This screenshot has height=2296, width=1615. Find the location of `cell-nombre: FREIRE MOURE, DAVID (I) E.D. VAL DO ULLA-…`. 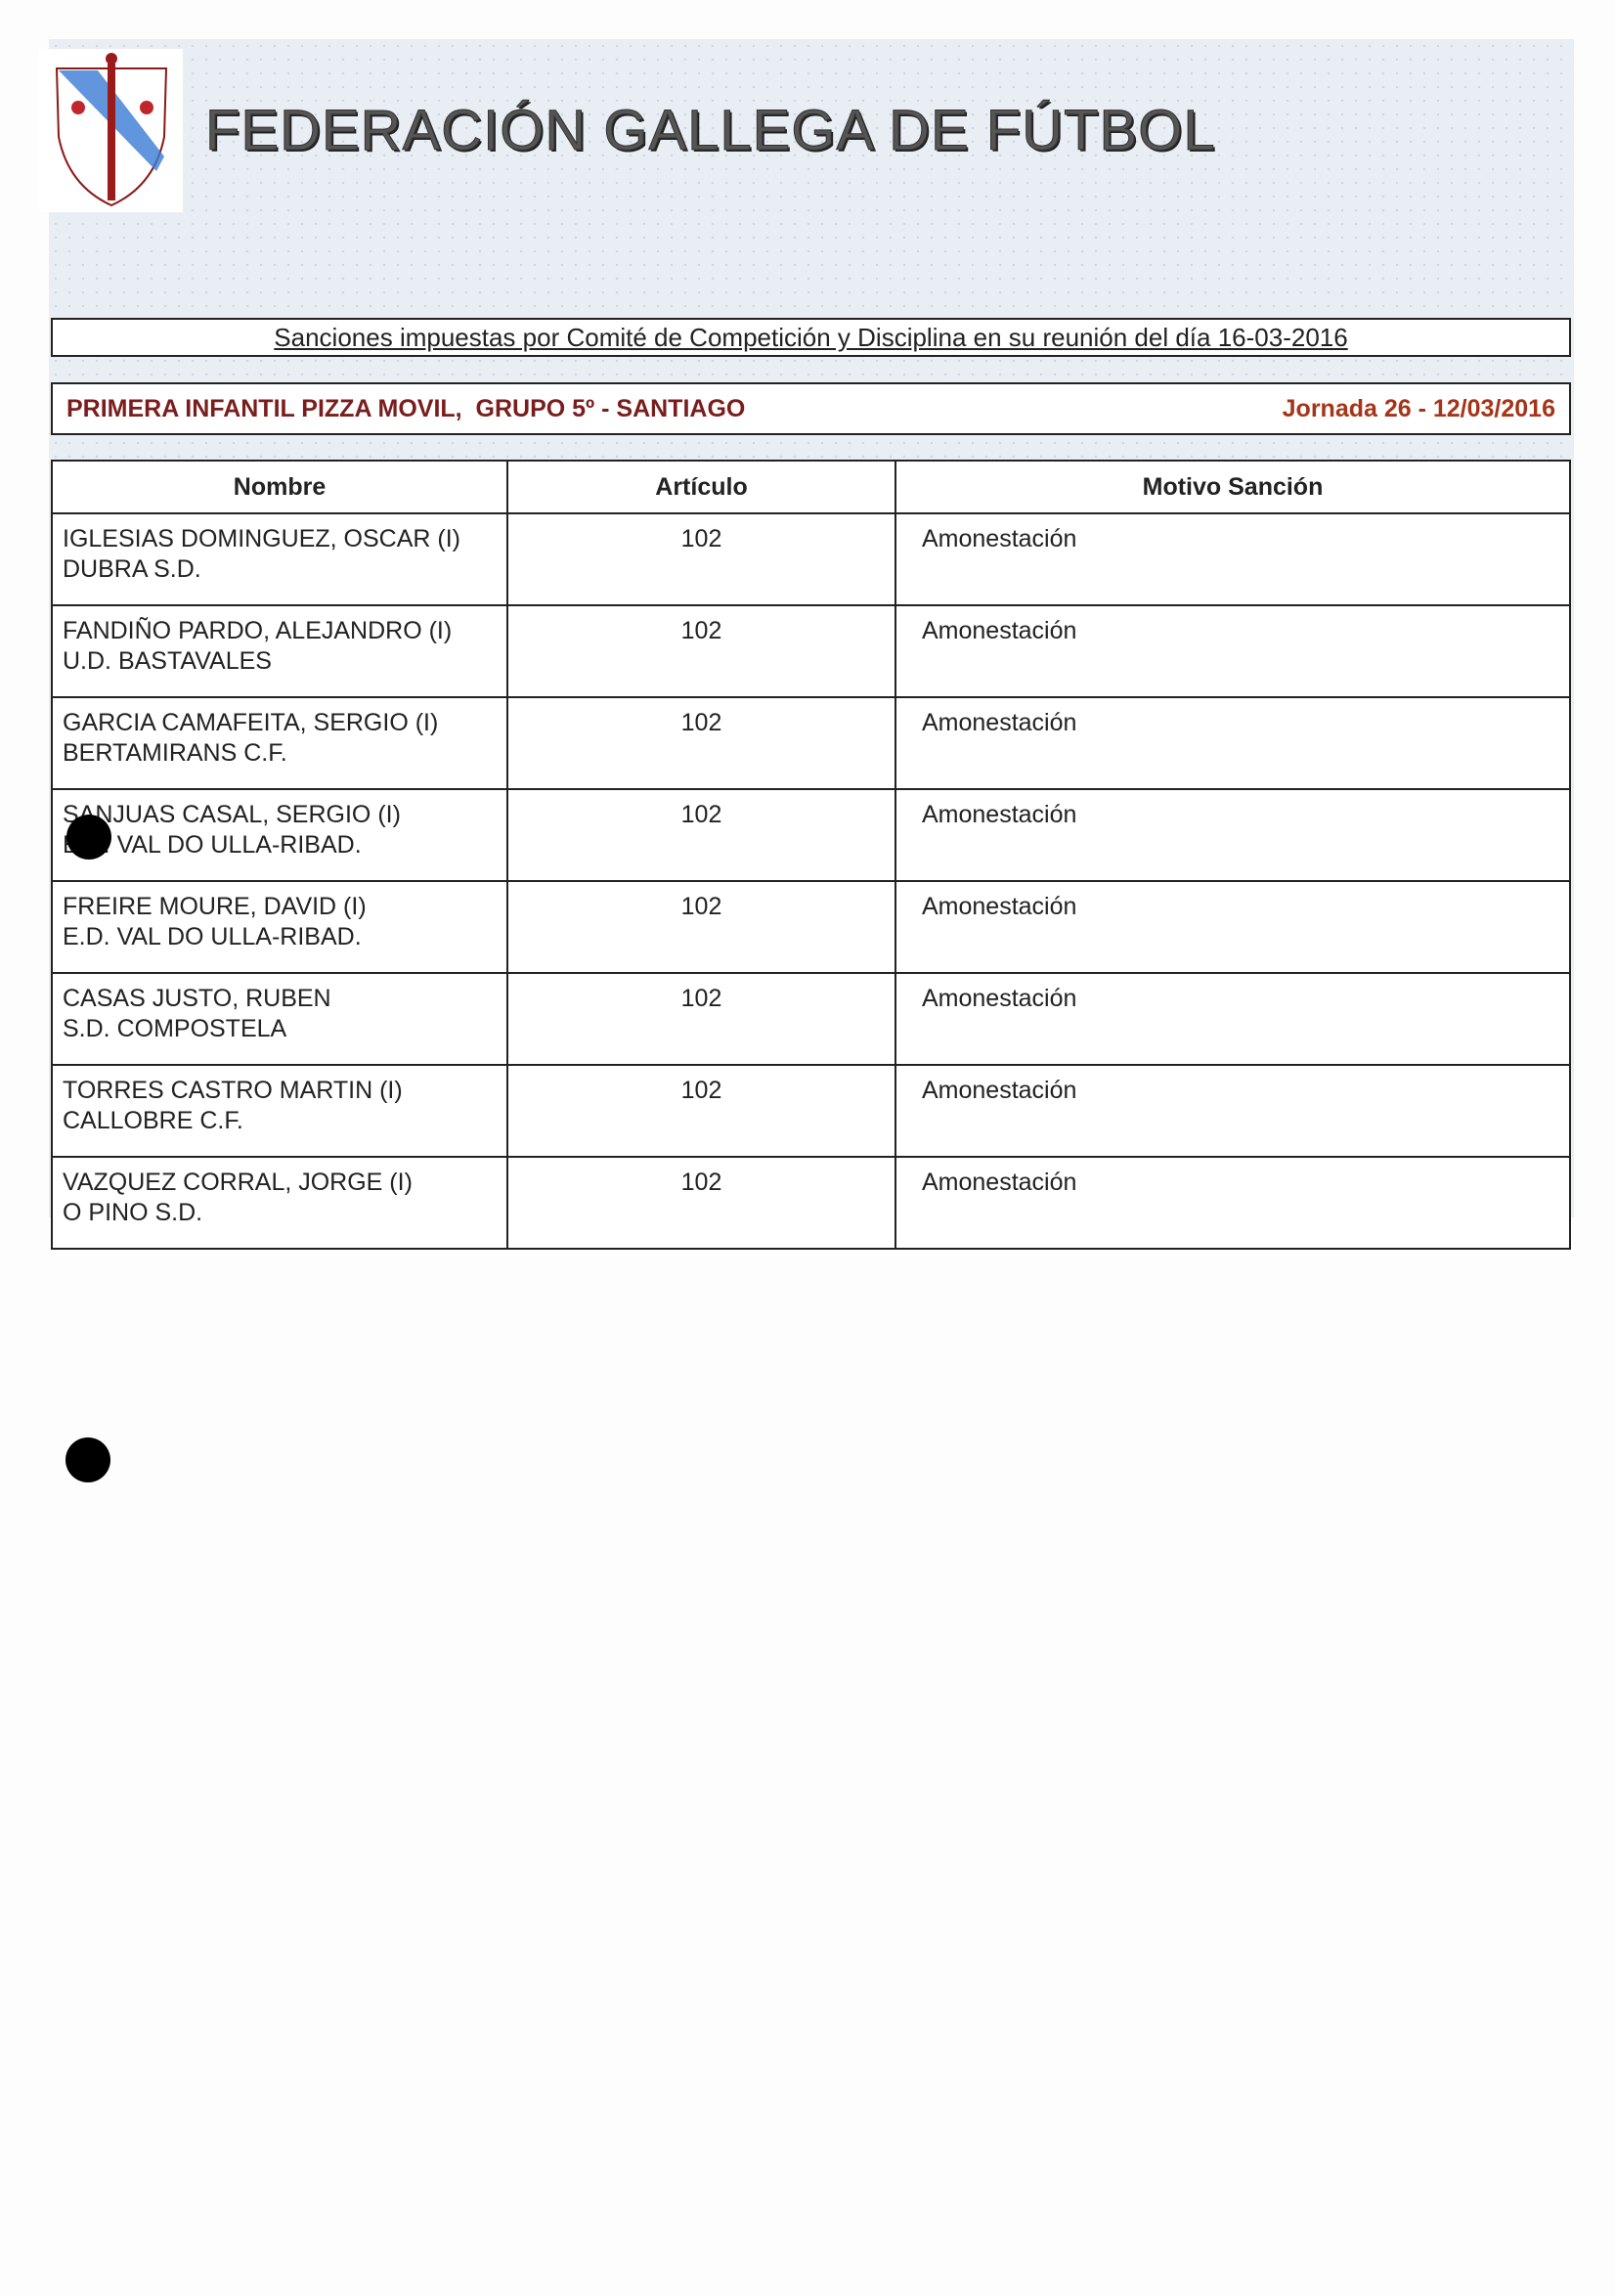

cell-nombre: FREIRE MOURE, DAVID (I) E.D. VAL DO ULLA-… is located at coordinates (279, 927).